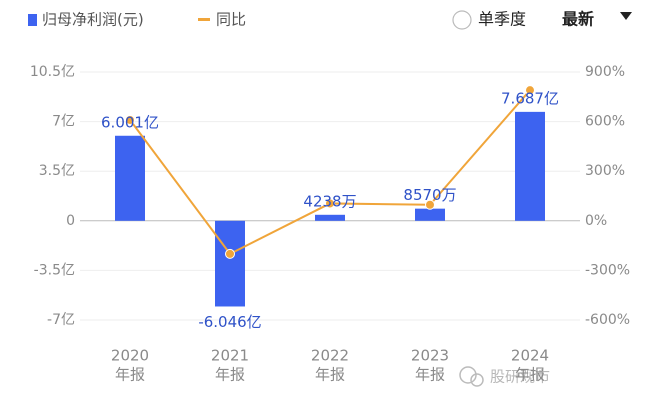 The width and height of the screenshot is (660, 403). Describe the element at coordinates (502, 19) in the screenshot. I see `toggle-label: 单季度` at that location.